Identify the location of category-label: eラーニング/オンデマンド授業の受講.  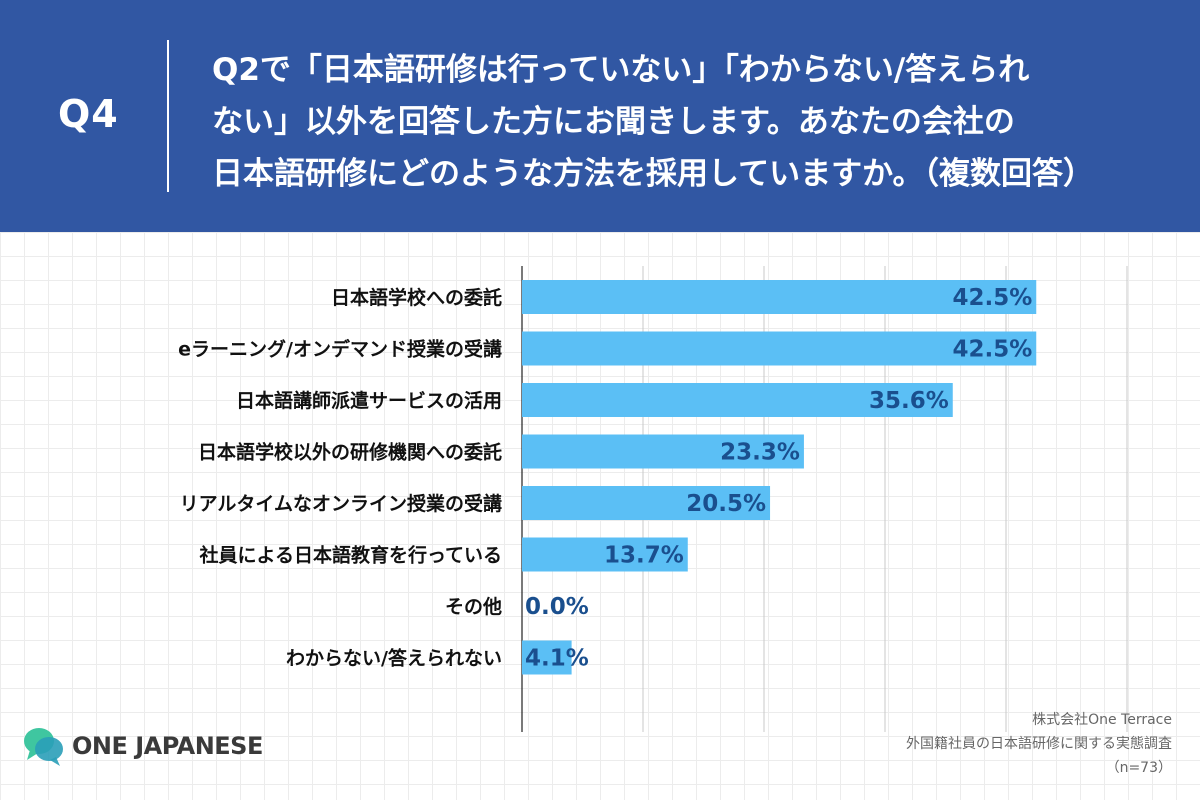
(340, 349).